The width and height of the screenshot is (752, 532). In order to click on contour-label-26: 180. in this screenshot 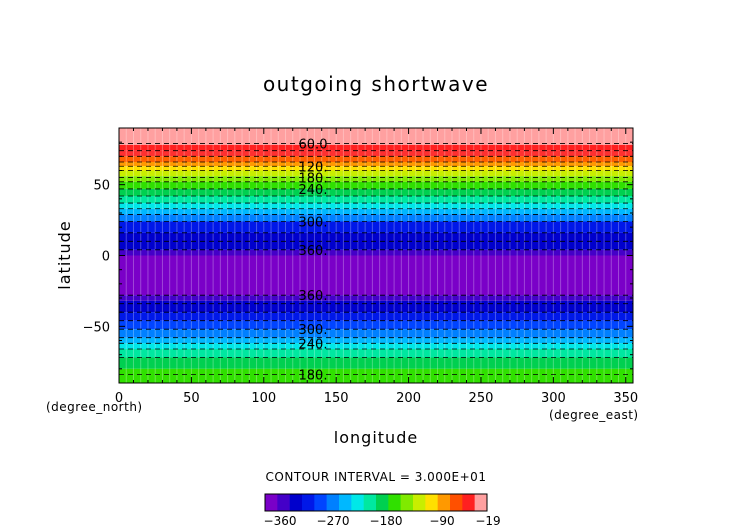, I will do `click(313, 376)`.